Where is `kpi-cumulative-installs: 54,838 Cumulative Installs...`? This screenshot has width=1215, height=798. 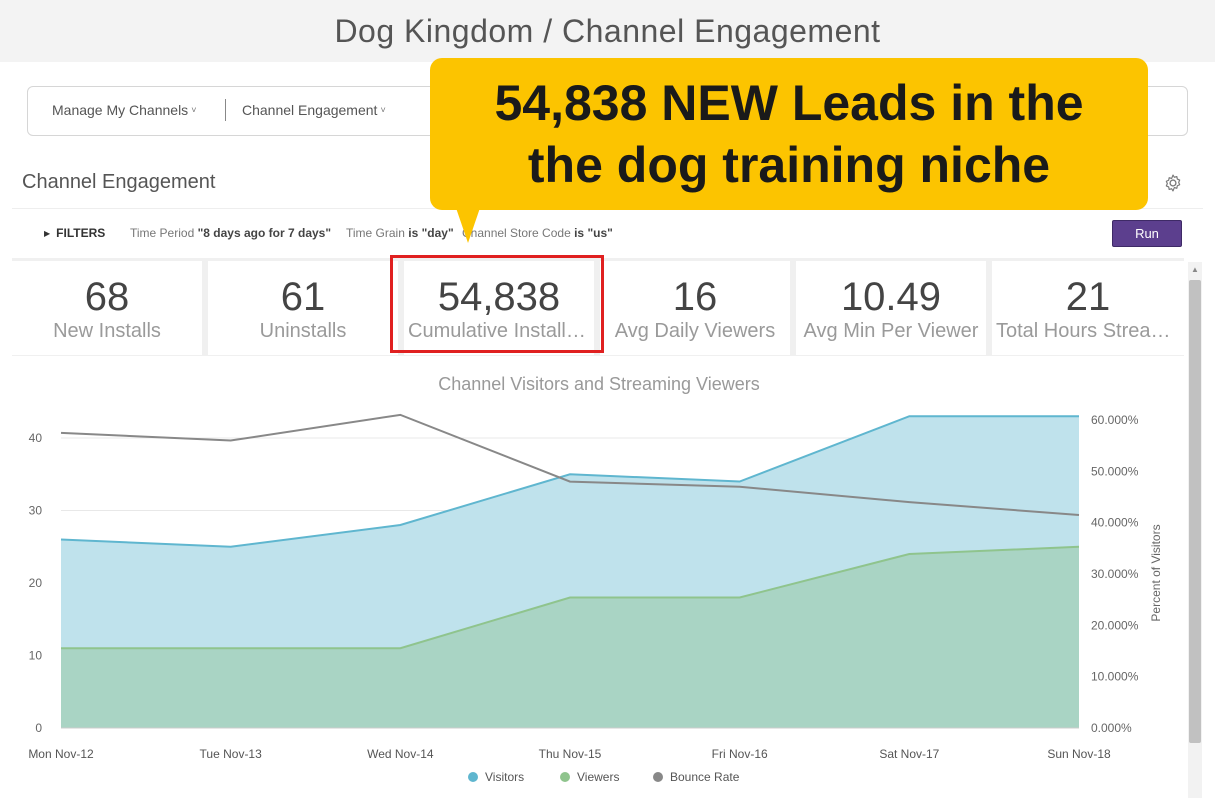 kpi-cumulative-installs: 54,838 Cumulative Installs... is located at coordinates (499, 308).